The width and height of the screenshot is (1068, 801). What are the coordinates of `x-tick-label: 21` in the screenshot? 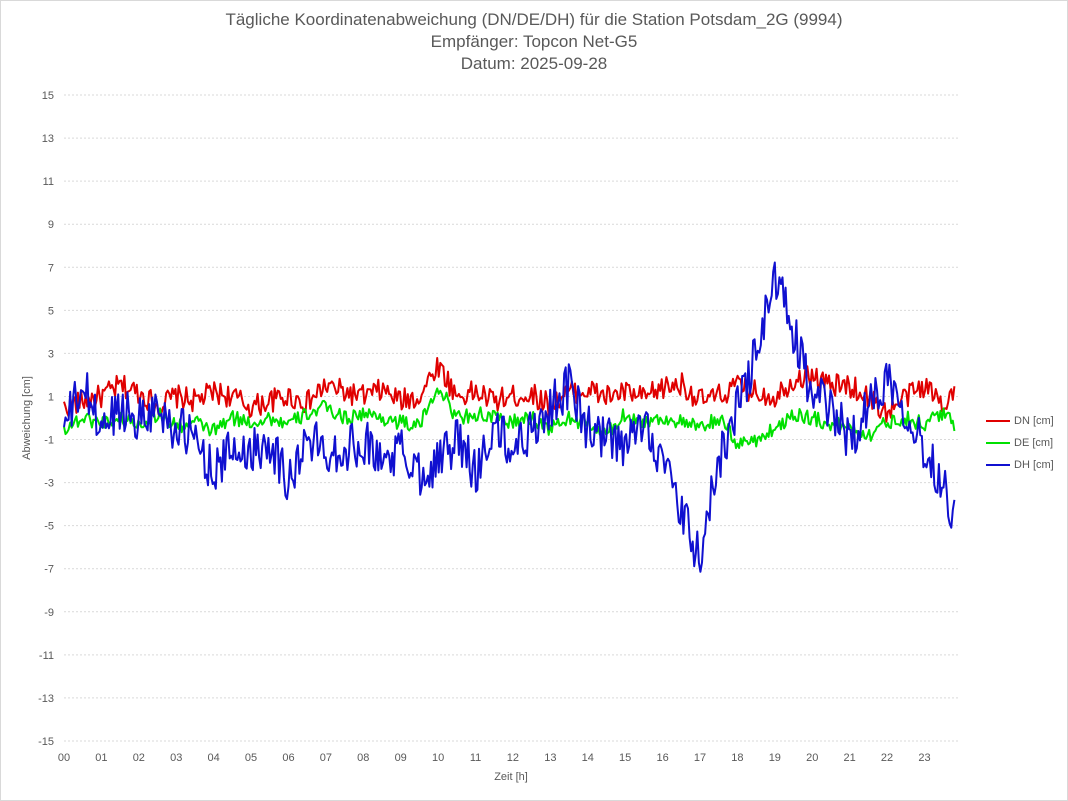 It's located at (850, 758).